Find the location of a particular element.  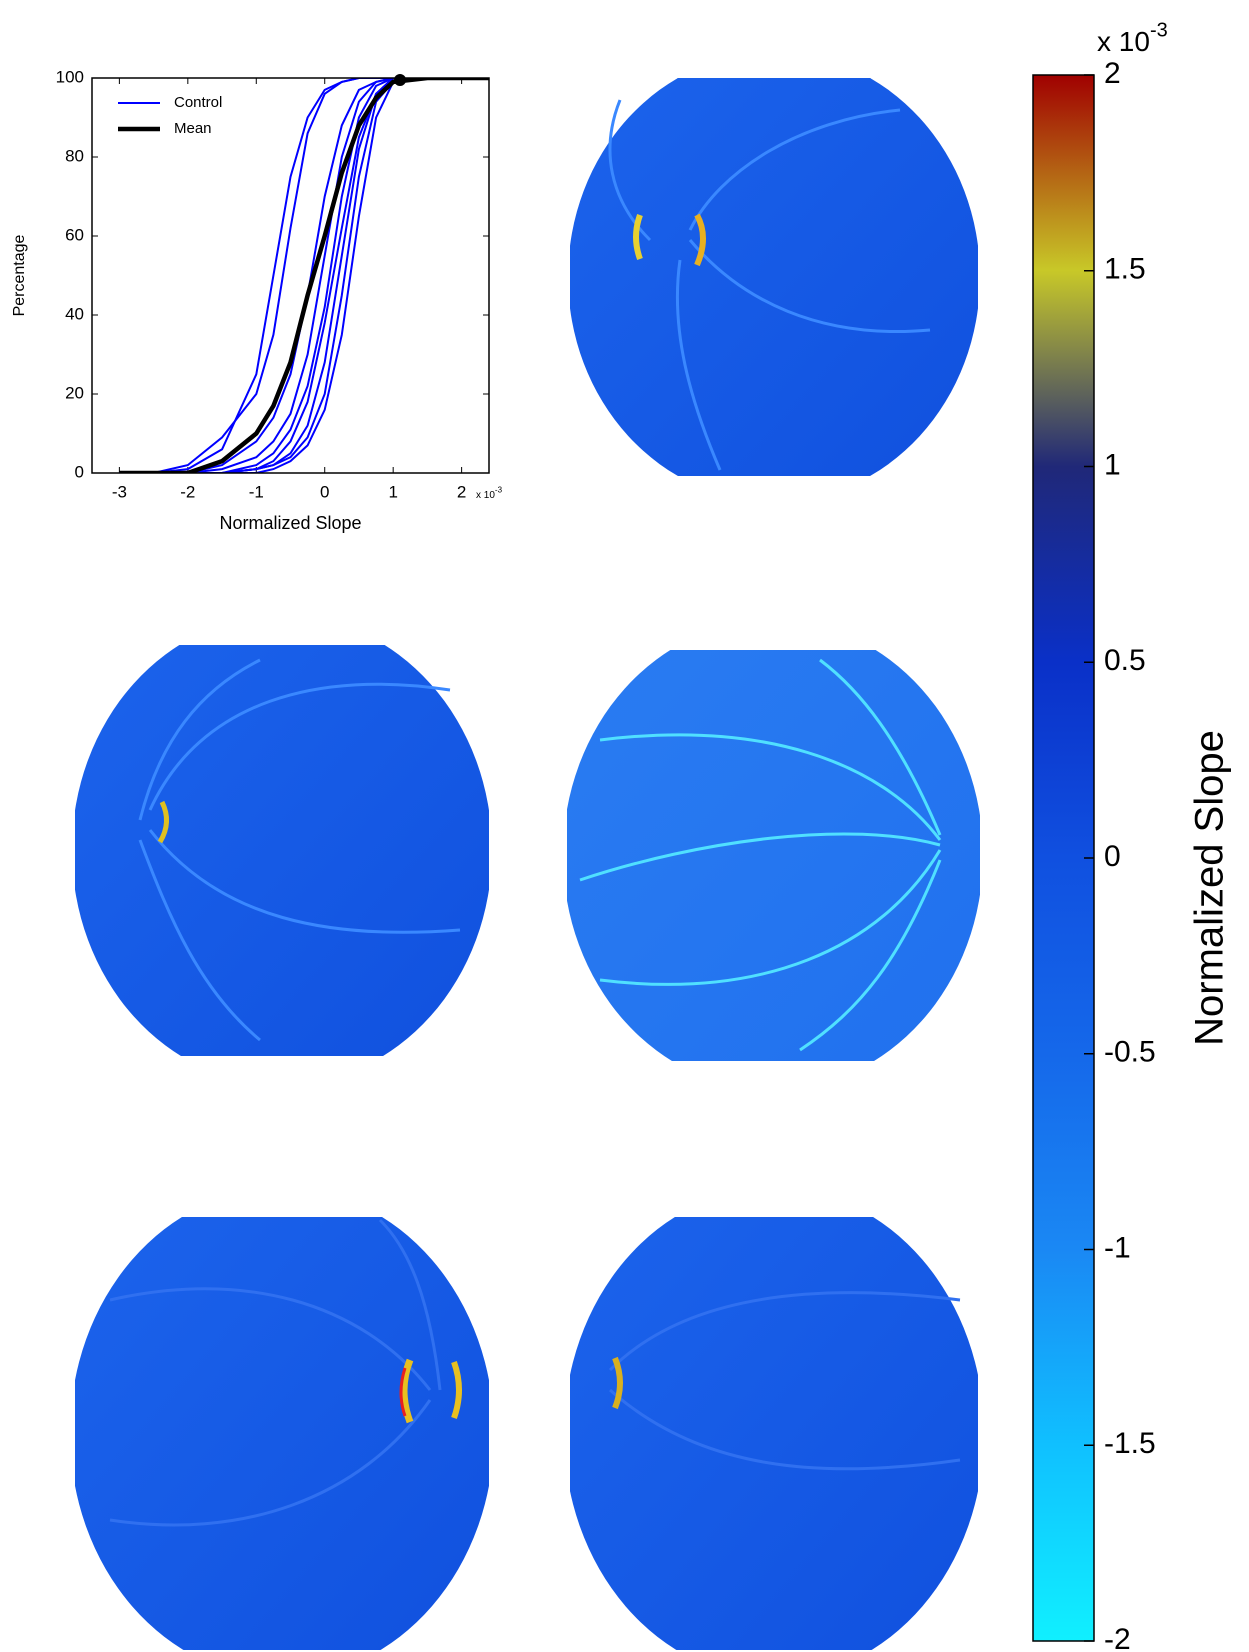

y-tick-label: 40 is located at coordinates (74, 313).